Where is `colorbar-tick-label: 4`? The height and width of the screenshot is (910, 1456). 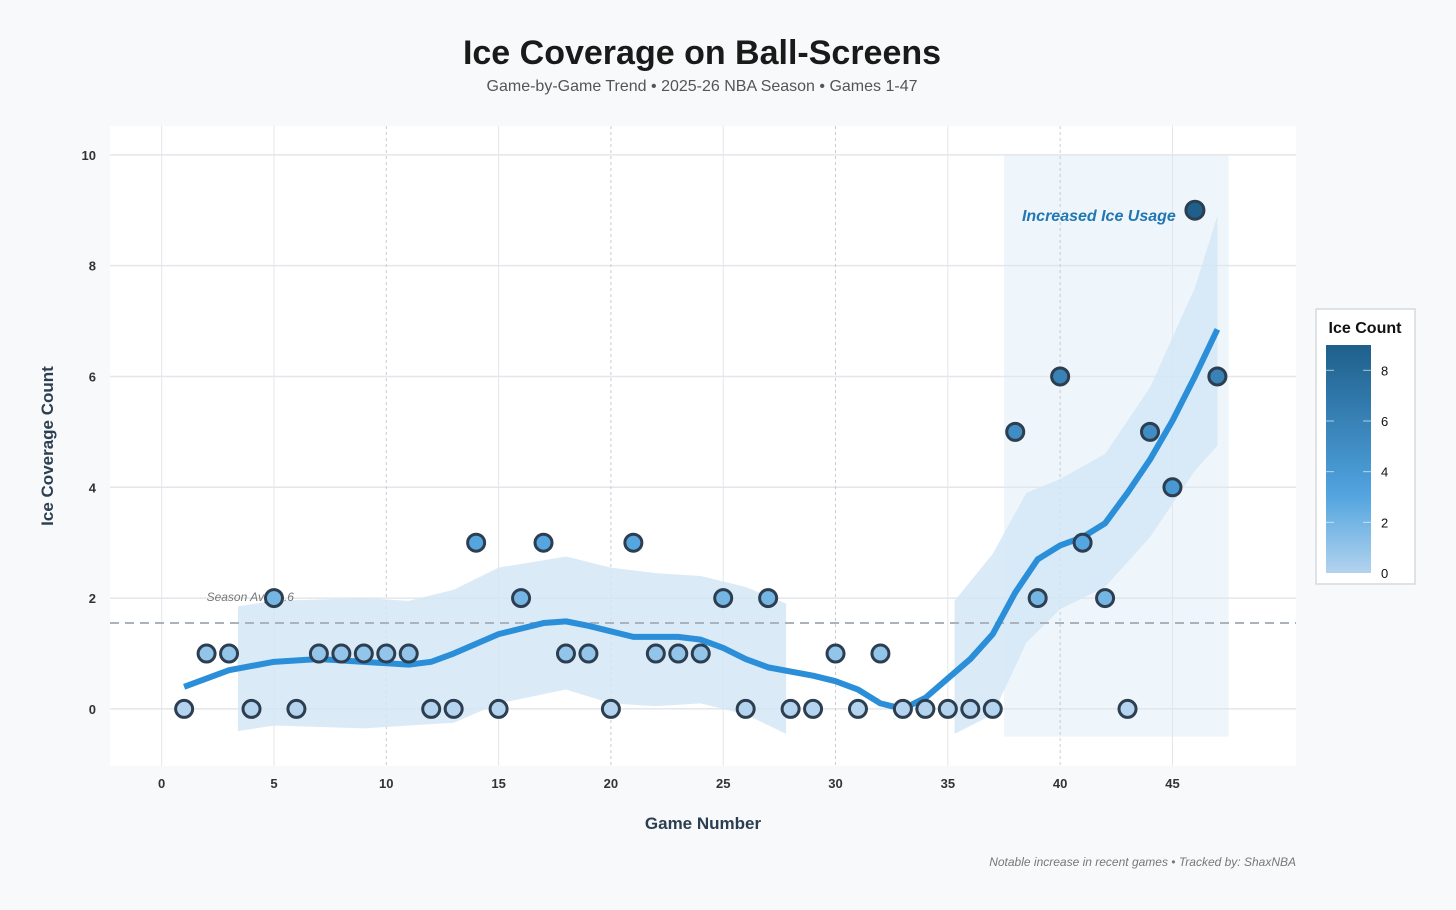
colorbar-tick-label: 4 is located at coordinates (1384, 472).